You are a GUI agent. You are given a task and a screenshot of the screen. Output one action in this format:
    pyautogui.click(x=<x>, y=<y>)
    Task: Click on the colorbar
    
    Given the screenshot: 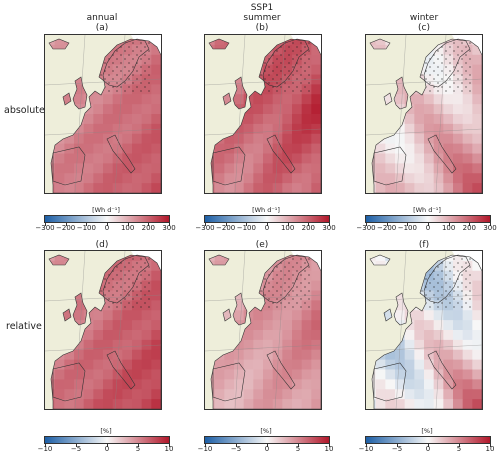 What is the action you would take?
    pyautogui.click(x=428, y=219)
    